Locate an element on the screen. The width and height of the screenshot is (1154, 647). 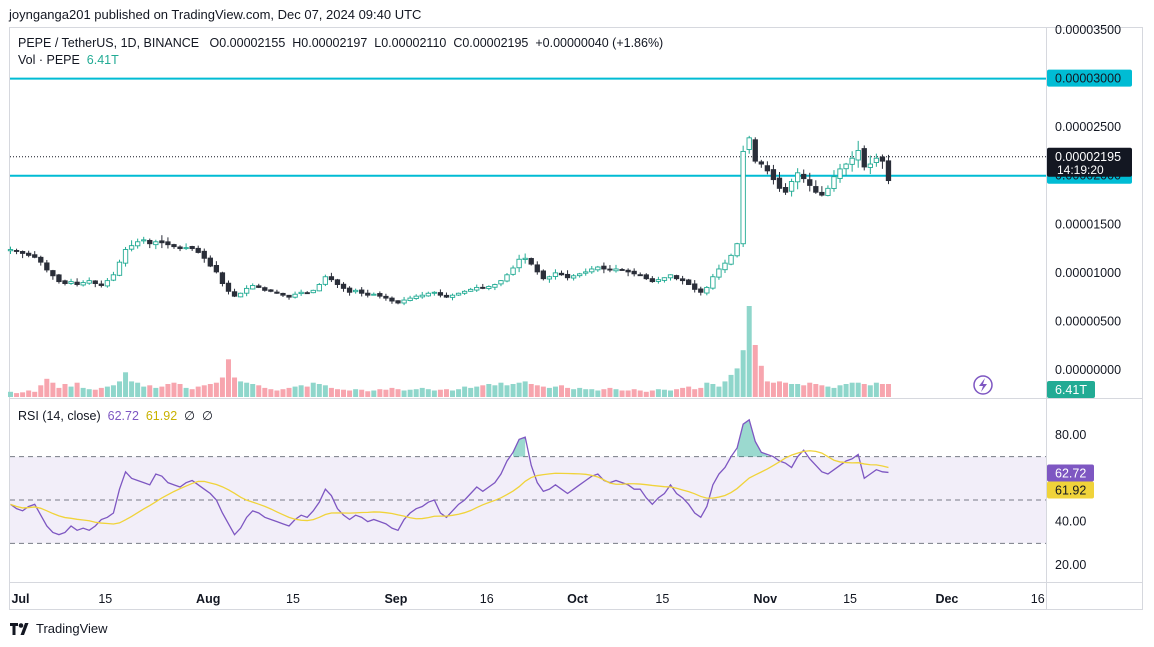
rsi-label: RSI (14, close) is located at coordinates (59, 416).